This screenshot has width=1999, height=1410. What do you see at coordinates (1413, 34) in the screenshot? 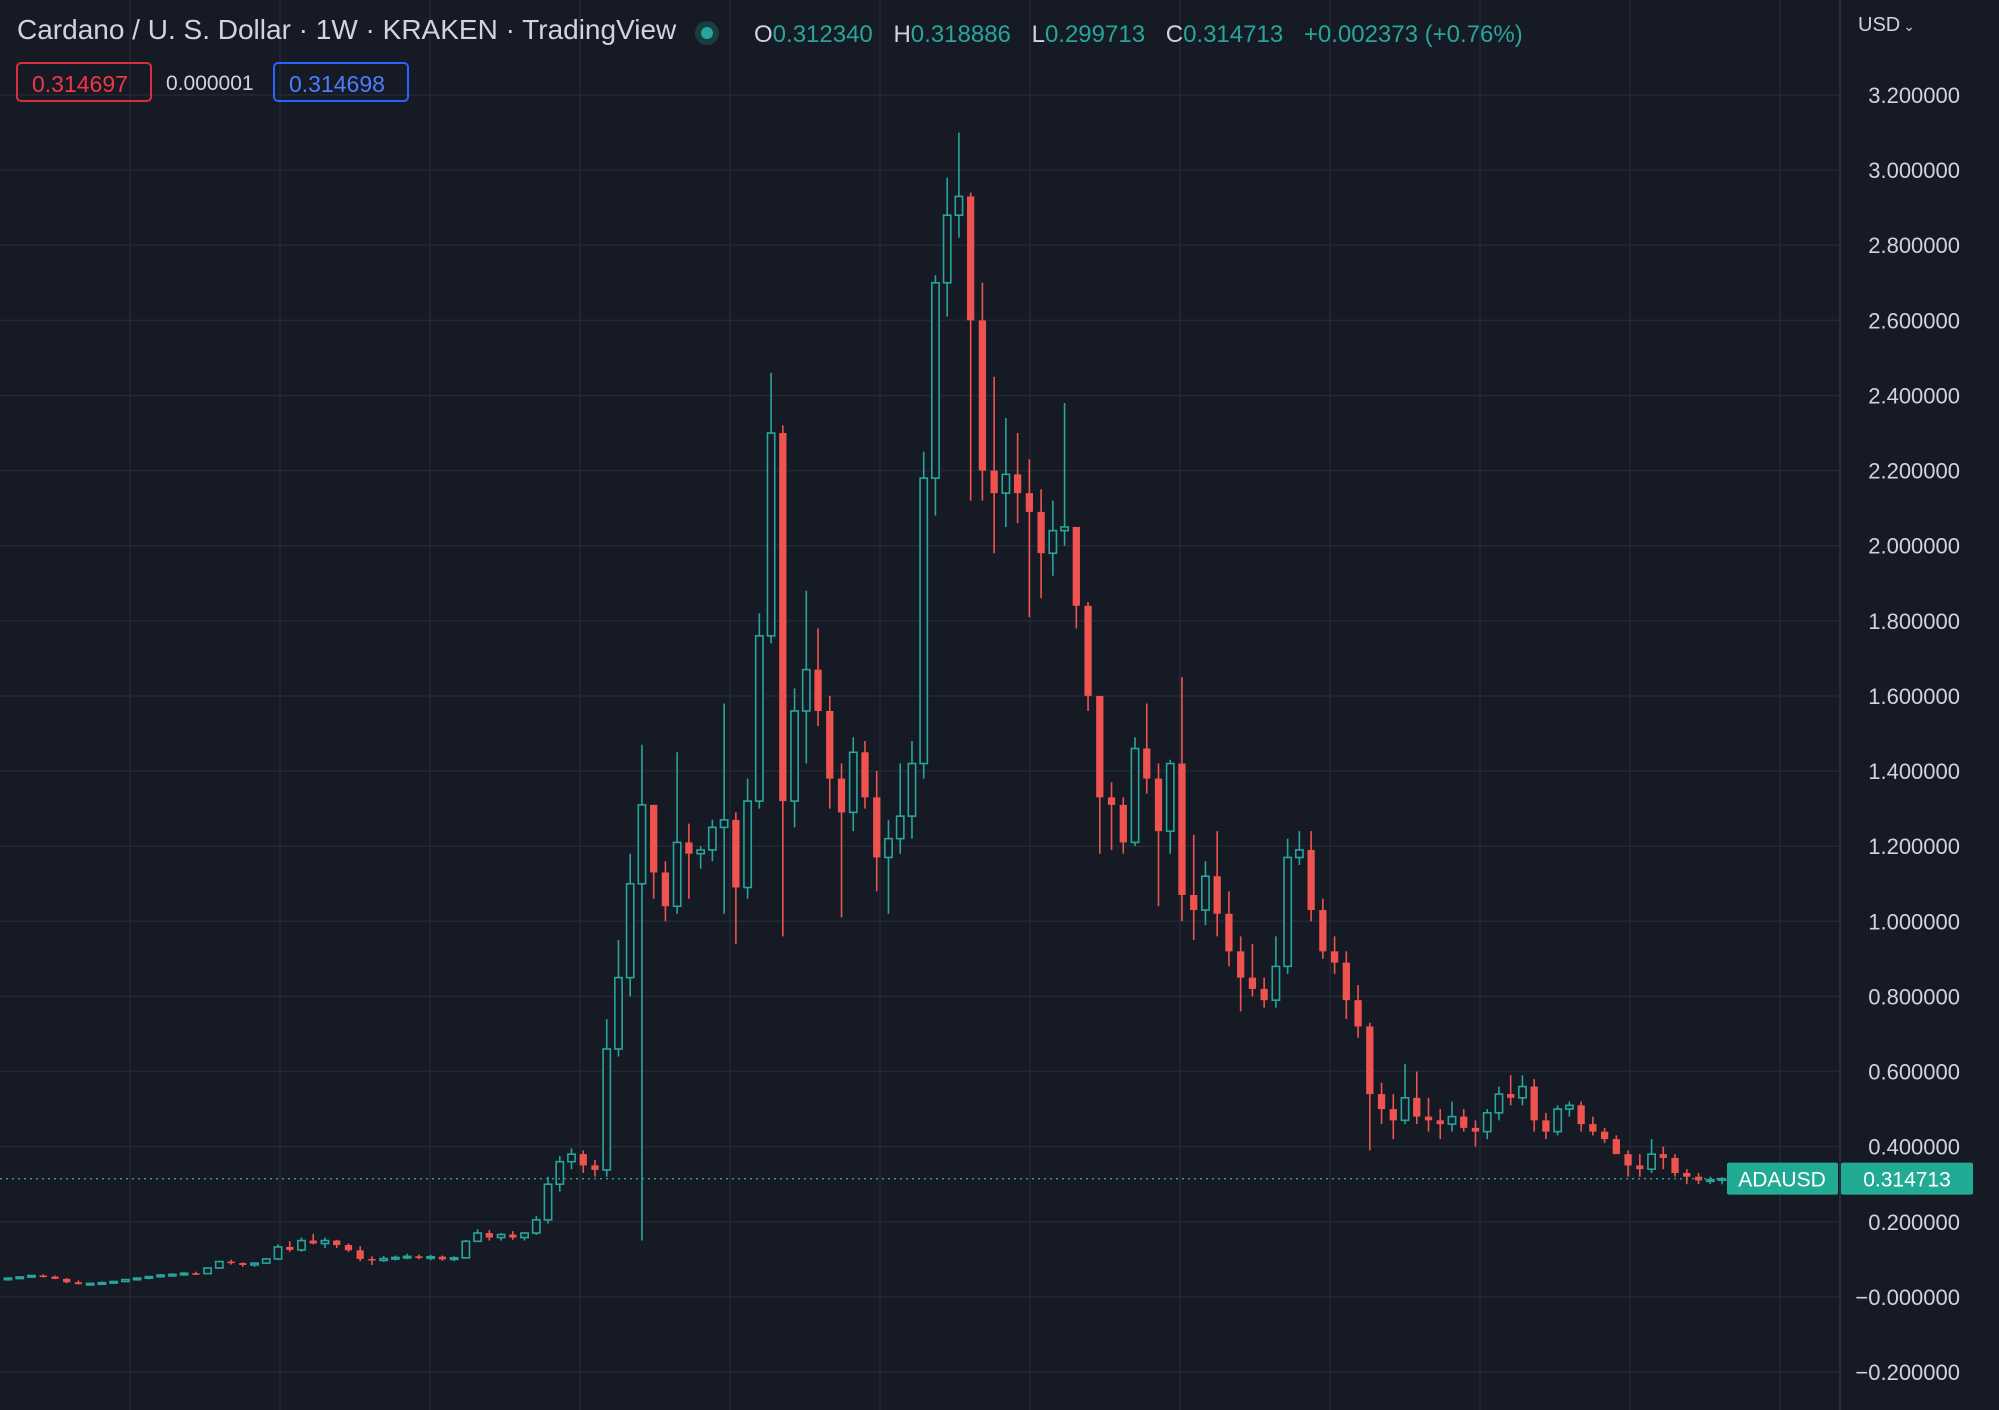
I see `change-value: +0.002373 (+0.76%)` at bounding box center [1413, 34].